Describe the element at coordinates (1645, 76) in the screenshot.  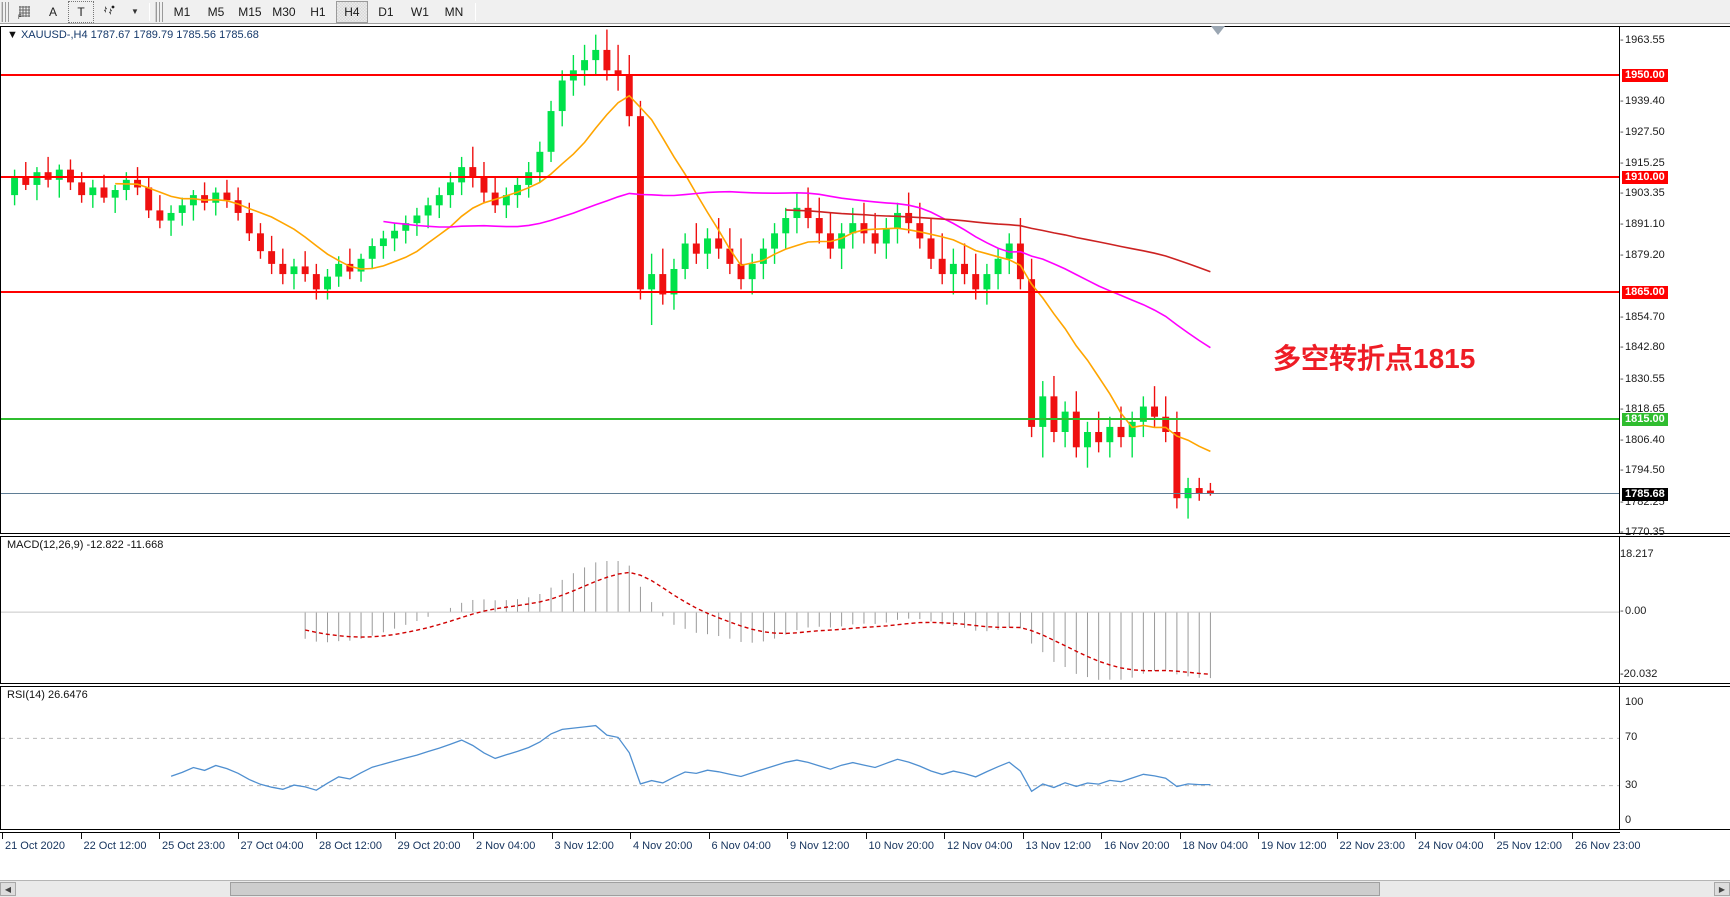
I see `level-price-badge: 1950.00` at that location.